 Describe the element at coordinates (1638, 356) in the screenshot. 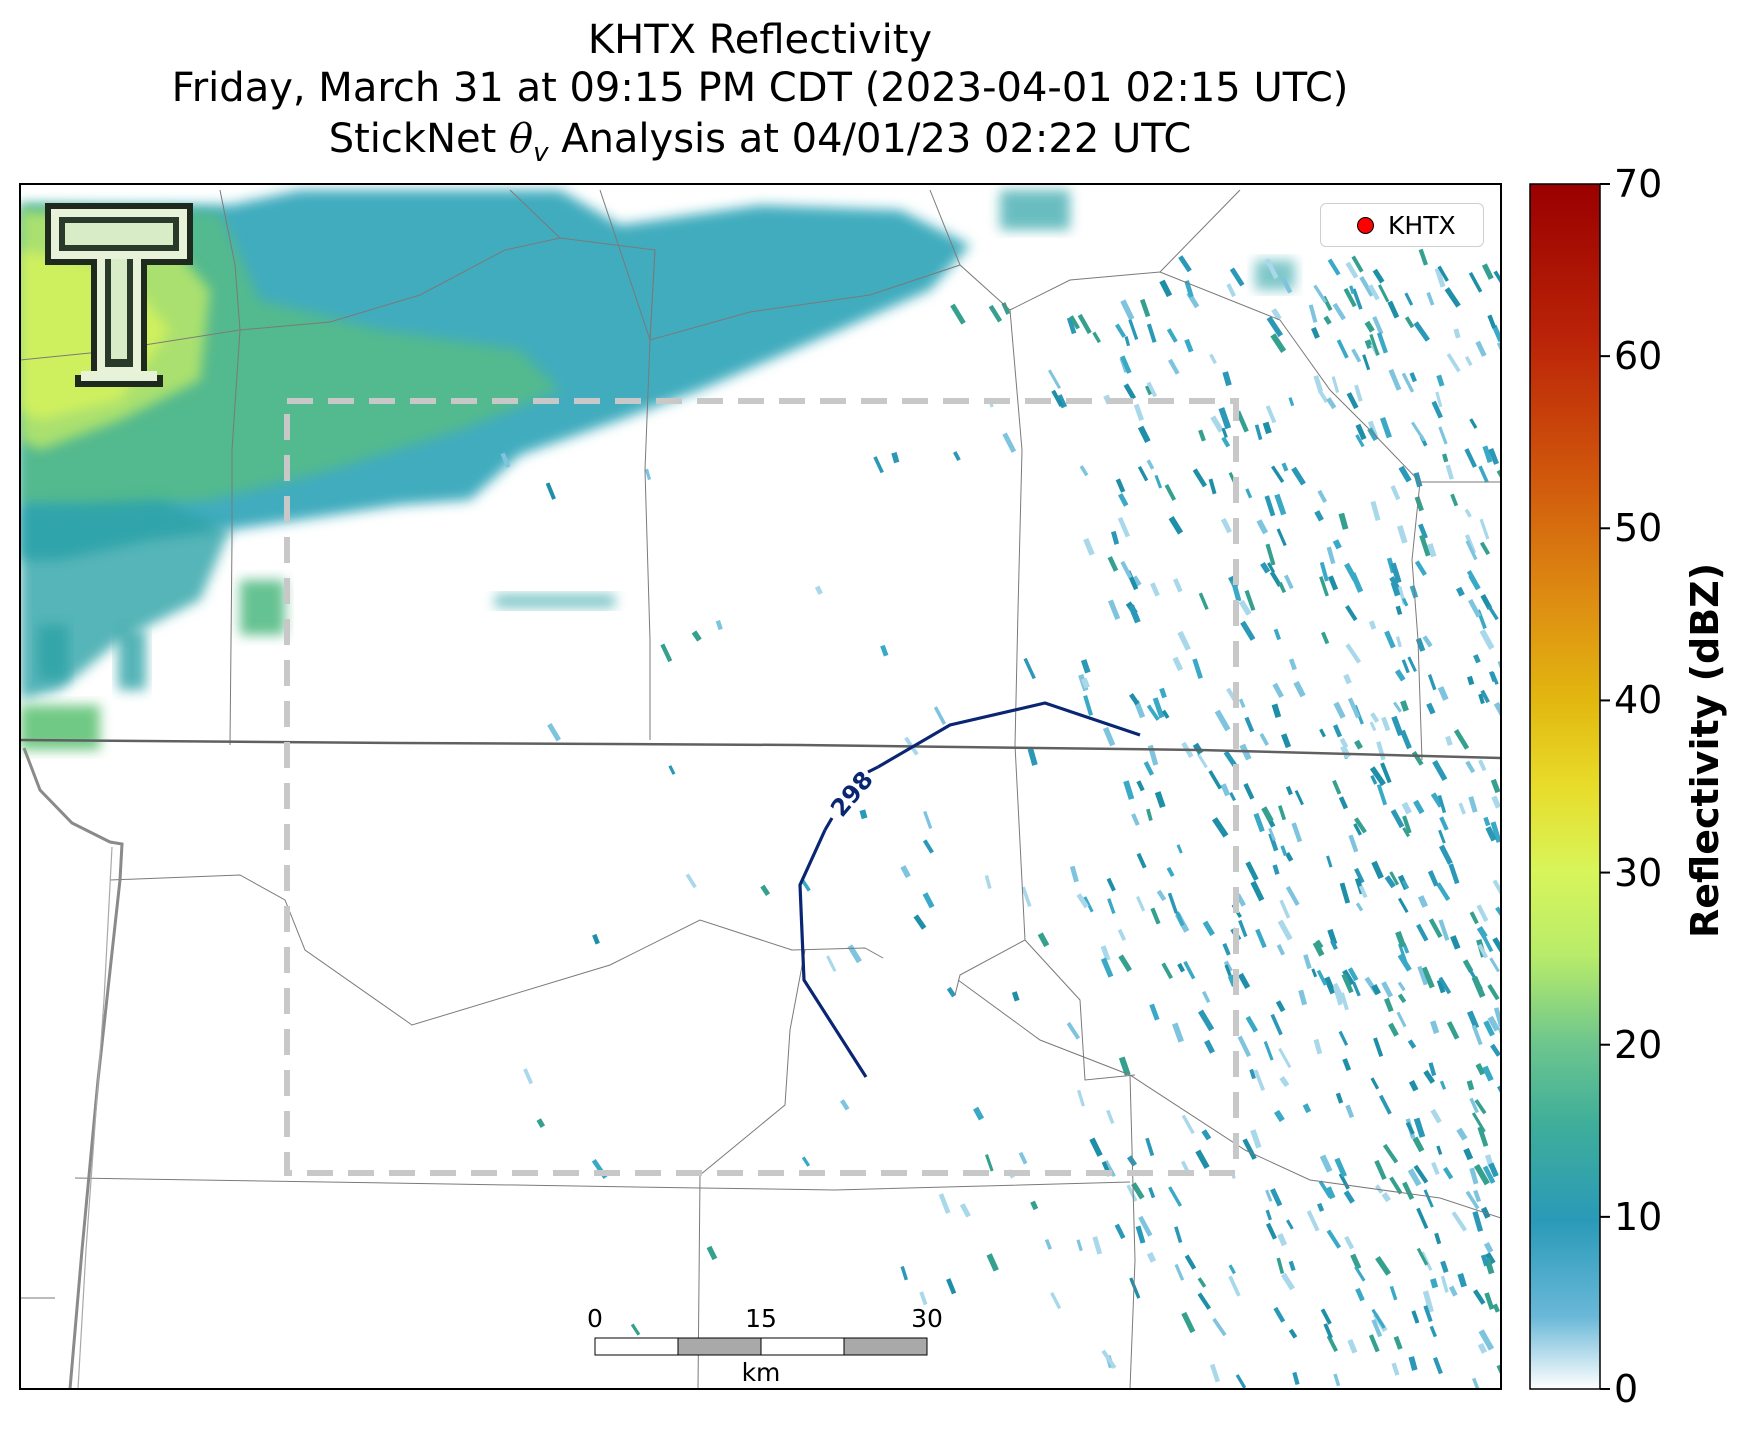

I see `colorbar-tick-label: 60` at that location.